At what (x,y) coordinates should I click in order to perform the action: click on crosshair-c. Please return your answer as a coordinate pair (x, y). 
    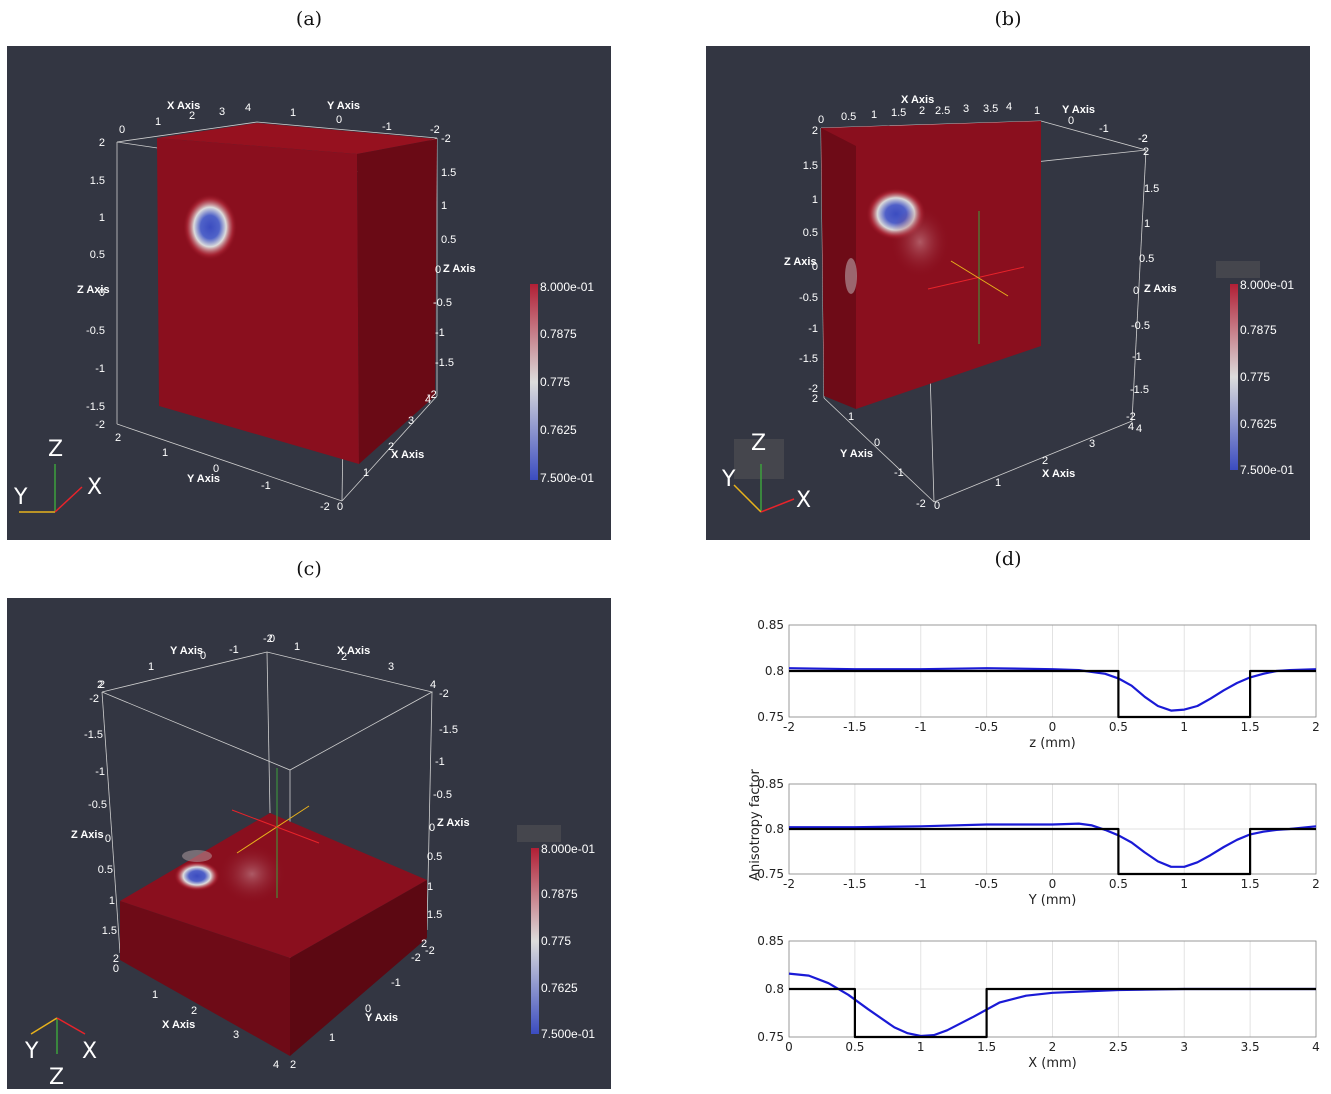
    Looking at the image, I should click on (275, 833).